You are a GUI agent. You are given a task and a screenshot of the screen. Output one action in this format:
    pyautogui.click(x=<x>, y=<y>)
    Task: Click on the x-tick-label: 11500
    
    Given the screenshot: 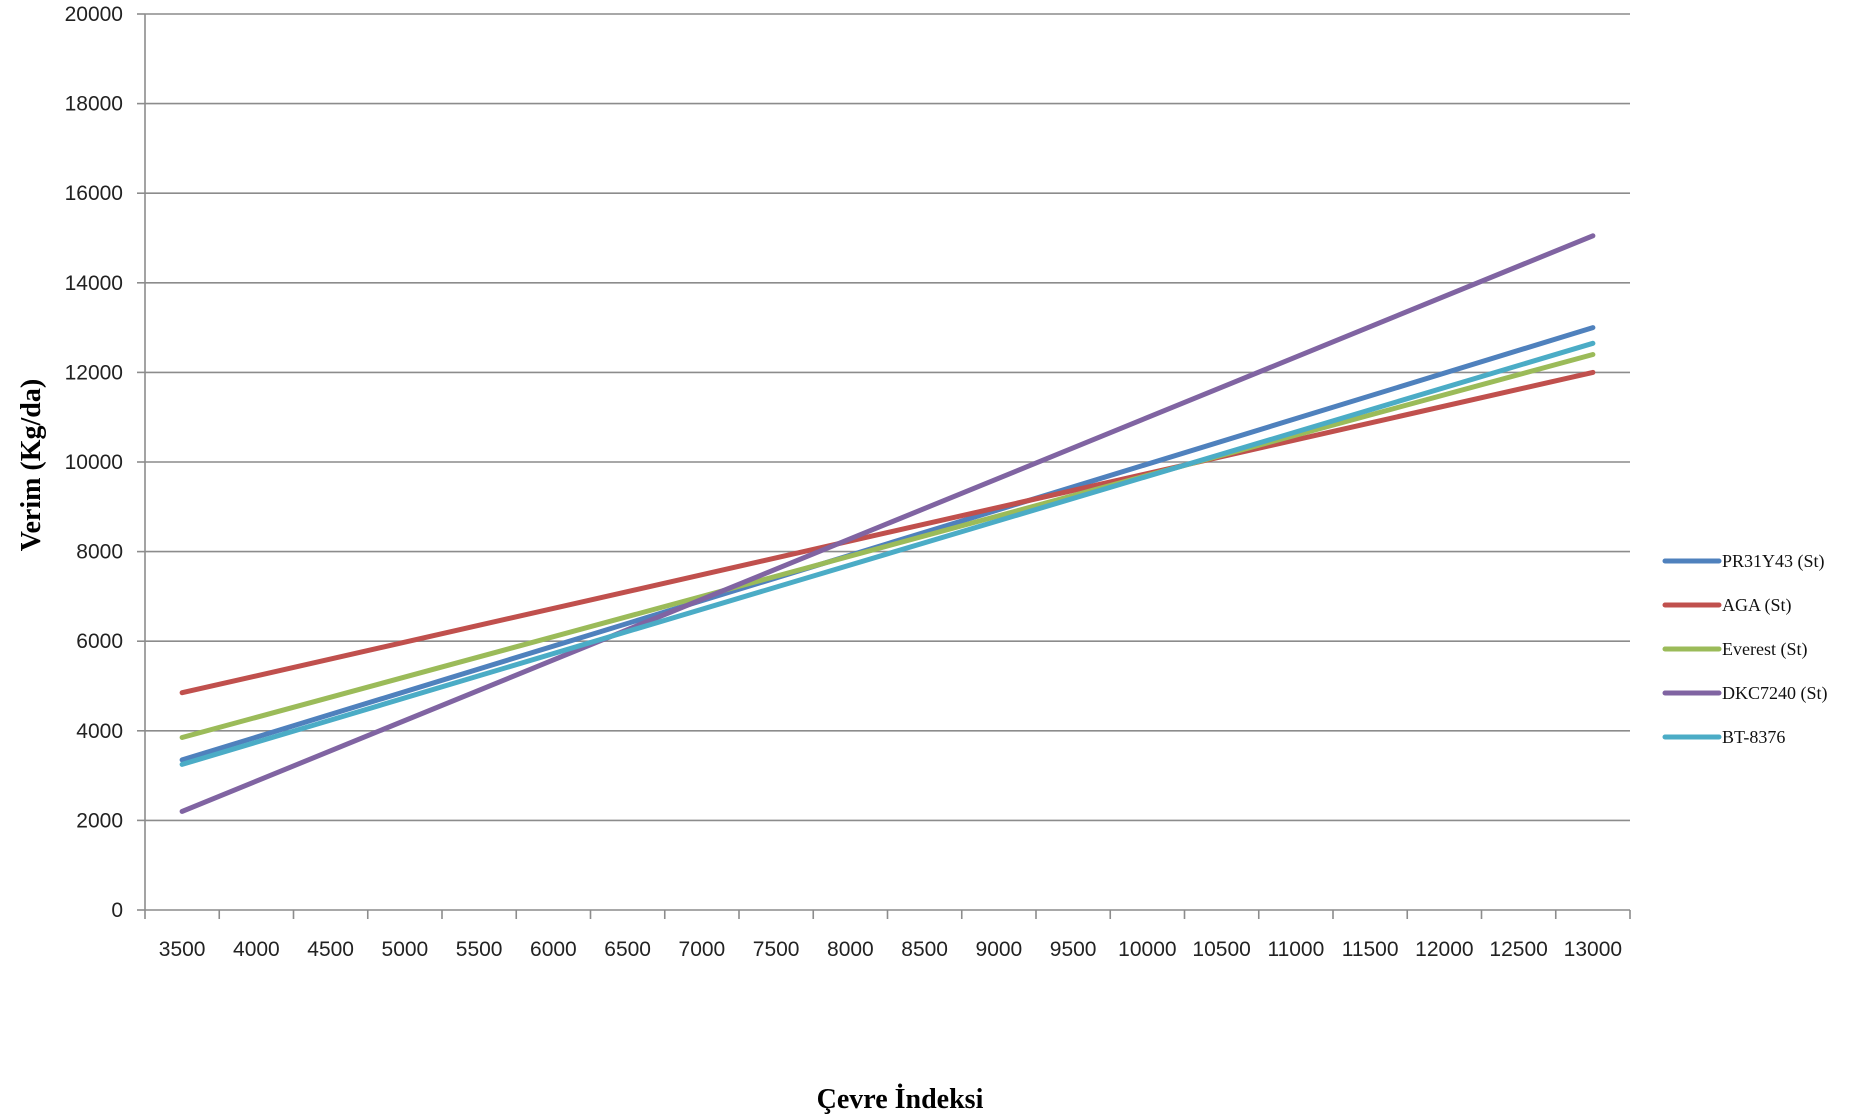 What is the action you would take?
    pyautogui.click(x=1370, y=949)
    